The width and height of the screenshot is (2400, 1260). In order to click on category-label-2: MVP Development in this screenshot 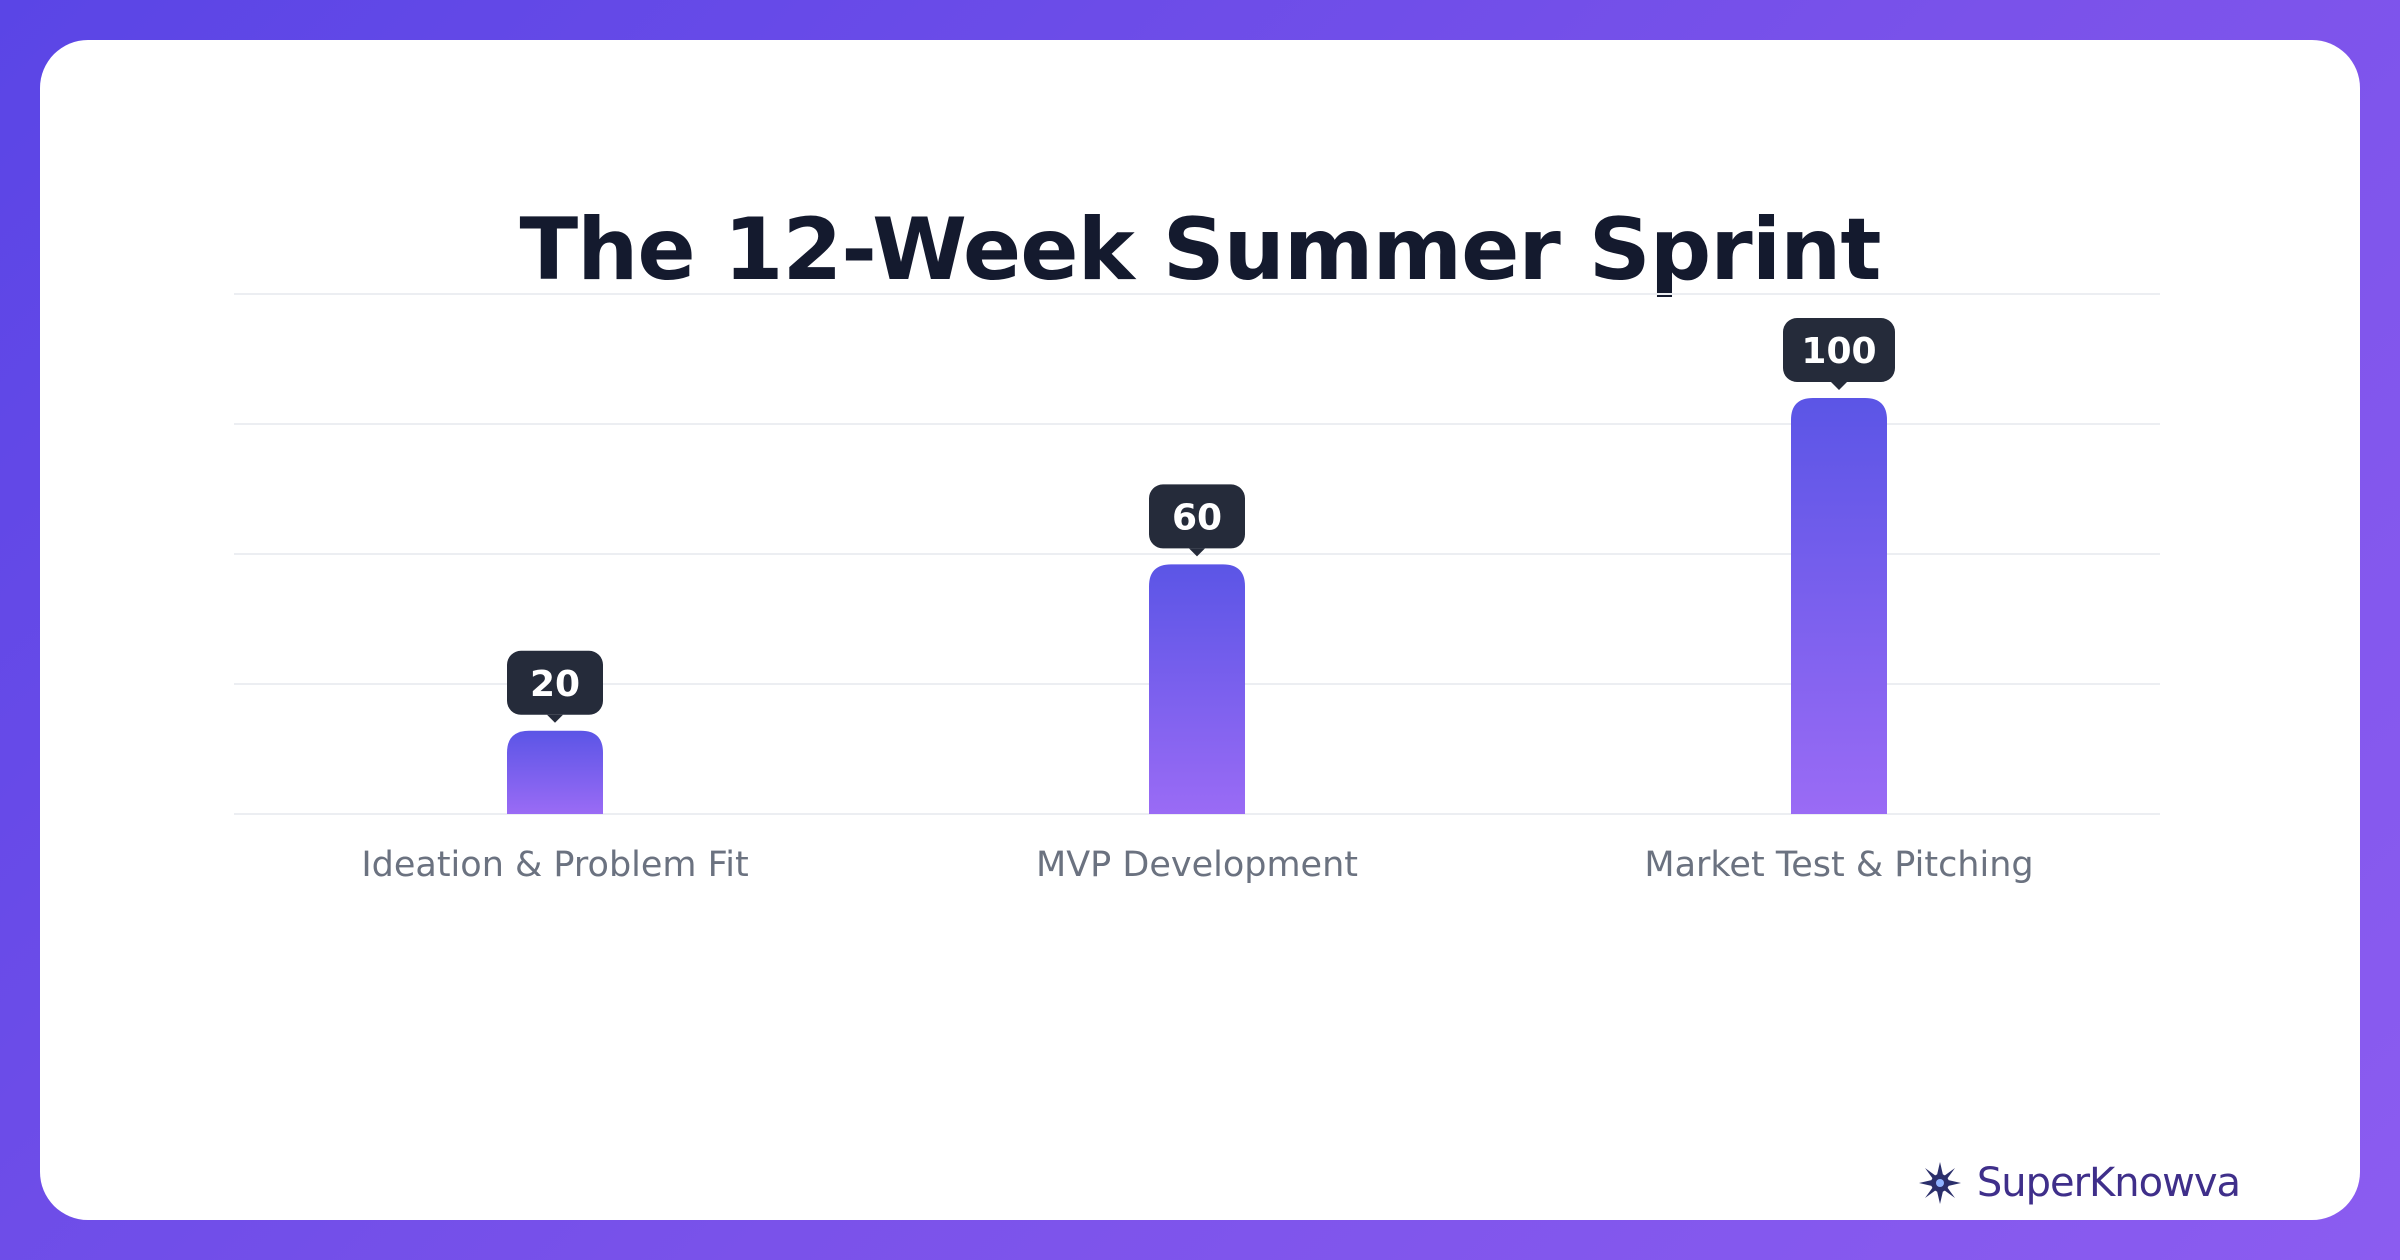, I will do `click(1197, 865)`.